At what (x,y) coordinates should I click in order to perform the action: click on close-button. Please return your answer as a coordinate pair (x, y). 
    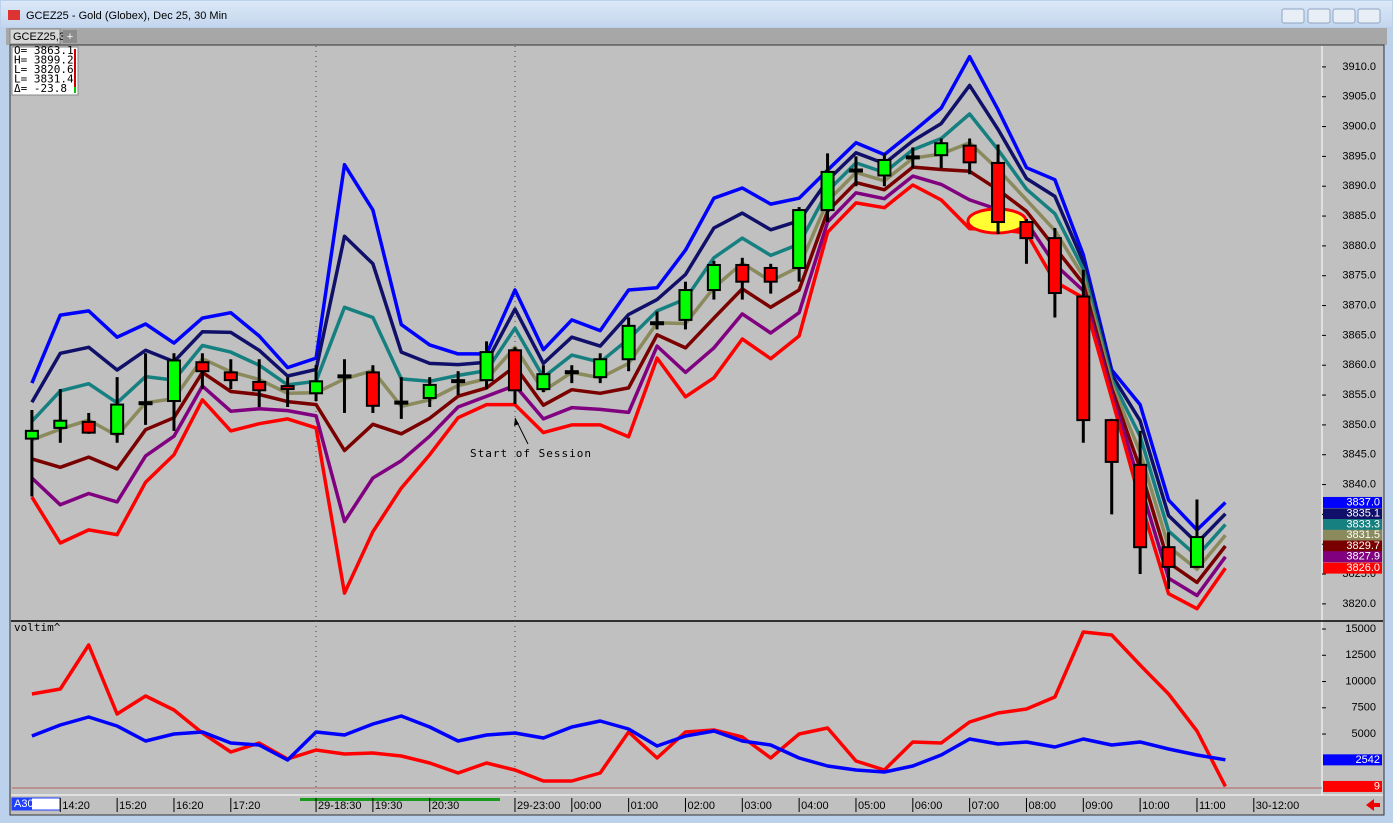
    Looking at the image, I should click on (1369, 16).